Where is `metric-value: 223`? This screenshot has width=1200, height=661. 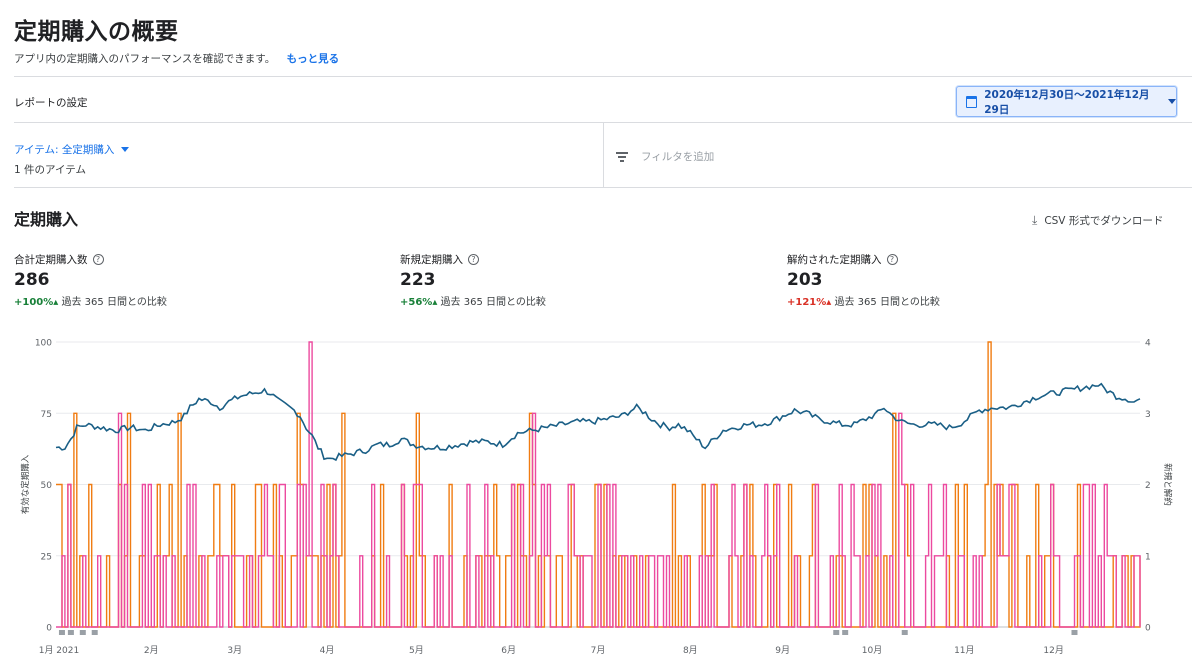
metric-value: 223 is located at coordinates (418, 280).